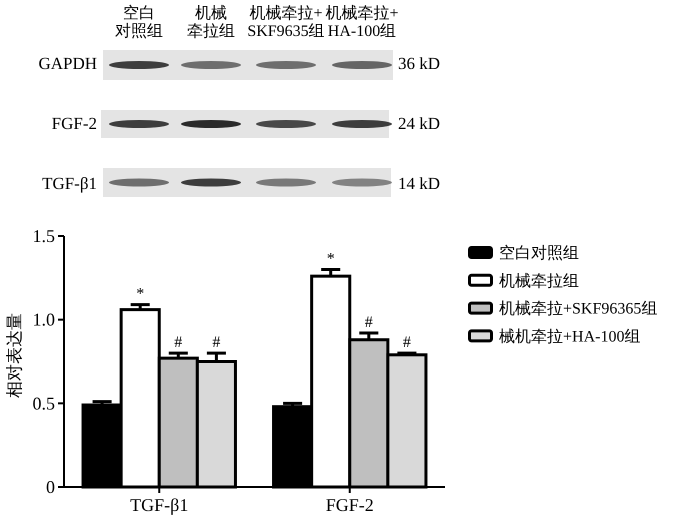  What do you see at coordinates (539, 253) in the screenshot?
I see `legend-label: 空白对照组` at bounding box center [539, 253].